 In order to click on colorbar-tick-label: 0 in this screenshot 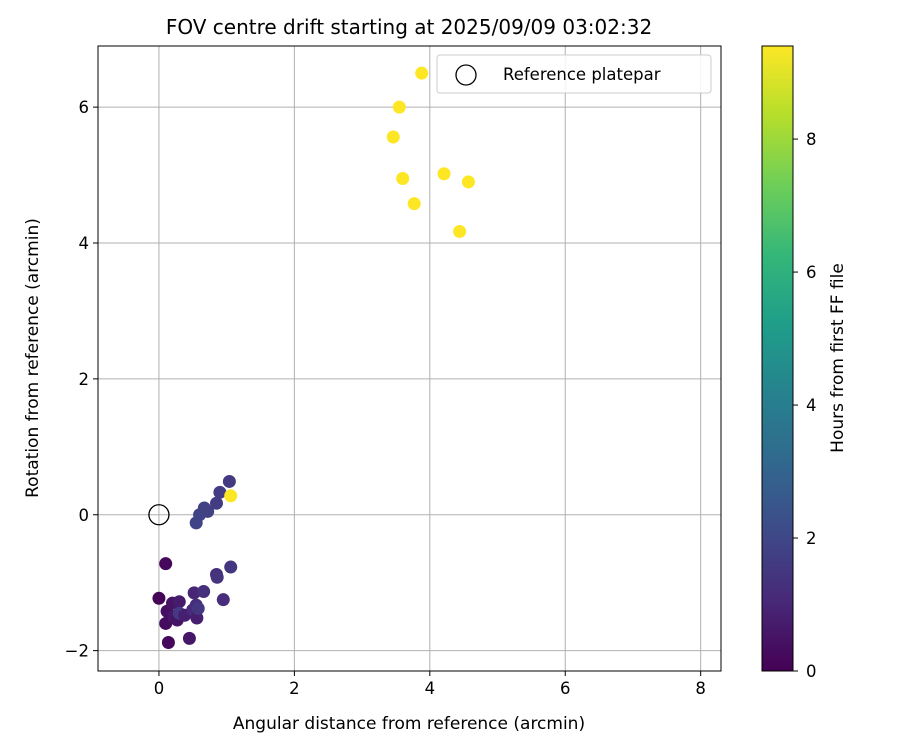, I will do `click(811, 671)`.